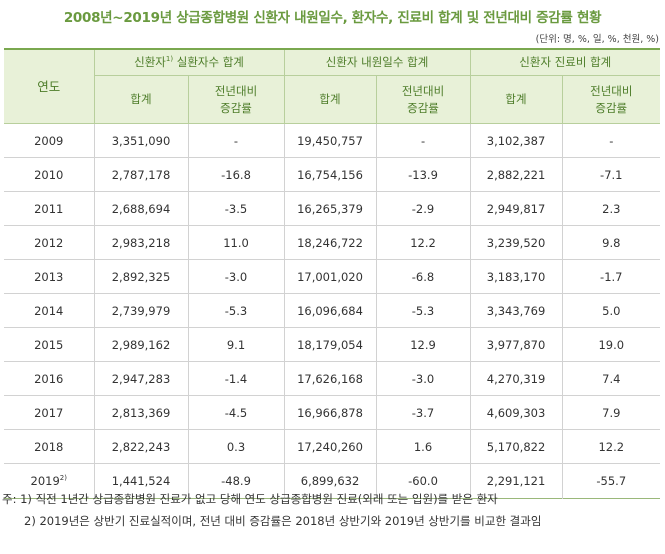  I want to click on header-group-patients-label: 신환자, so click(150, 62).